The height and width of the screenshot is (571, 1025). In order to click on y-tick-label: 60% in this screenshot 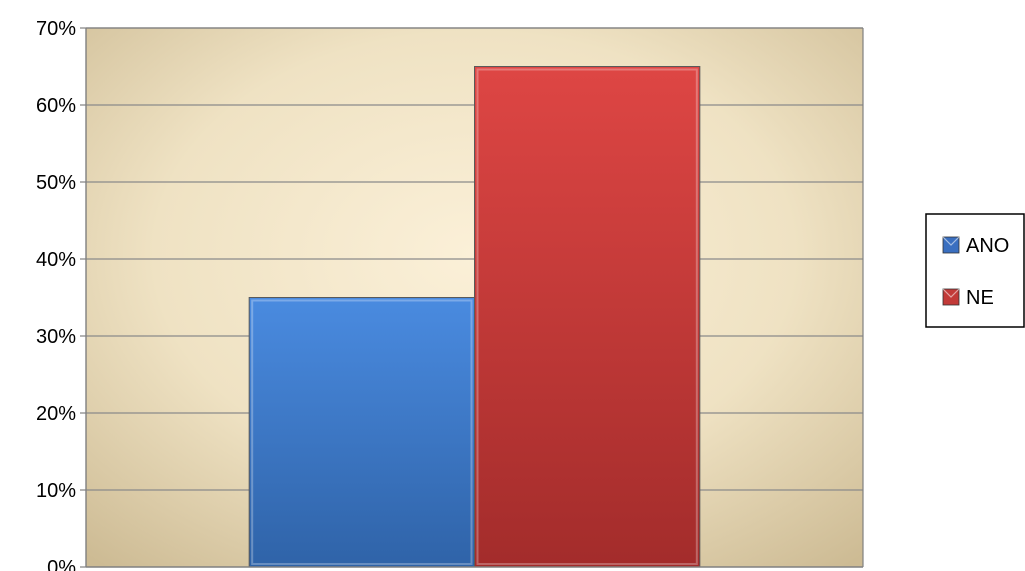, I will do `click(56, 106)`.